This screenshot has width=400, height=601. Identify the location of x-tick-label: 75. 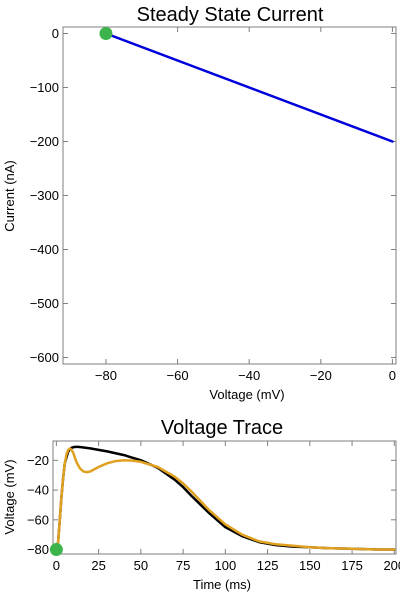
(183, 565).